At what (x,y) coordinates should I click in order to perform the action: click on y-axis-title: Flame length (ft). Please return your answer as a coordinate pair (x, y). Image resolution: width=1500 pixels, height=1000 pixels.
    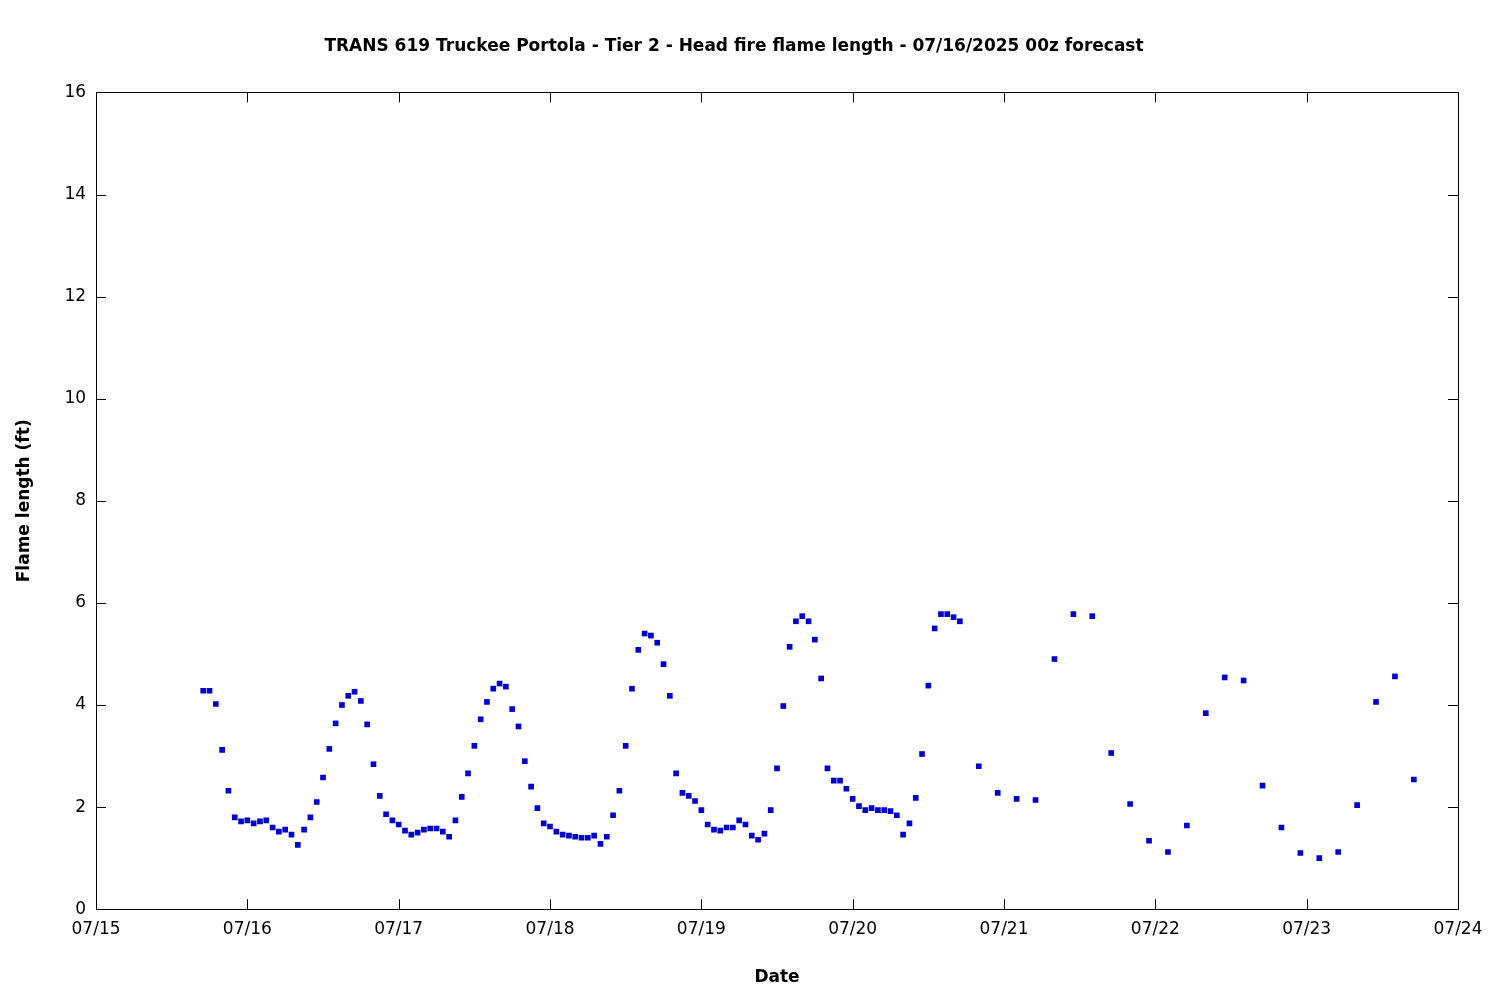
    Looking at the image, I should click on (22, 501).